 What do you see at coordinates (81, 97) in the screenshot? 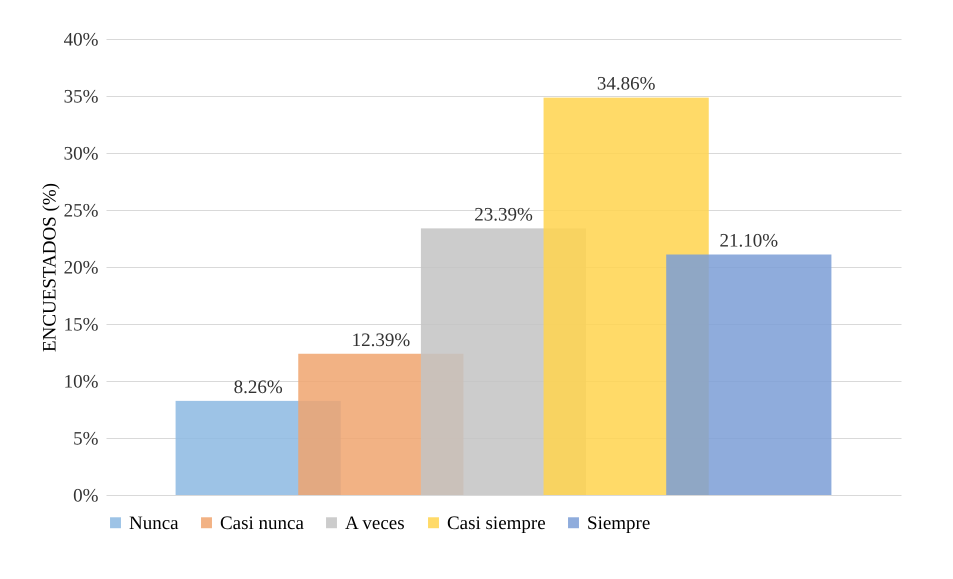
I see `y-tick-label: 35%` at bounding box center [81, 97].